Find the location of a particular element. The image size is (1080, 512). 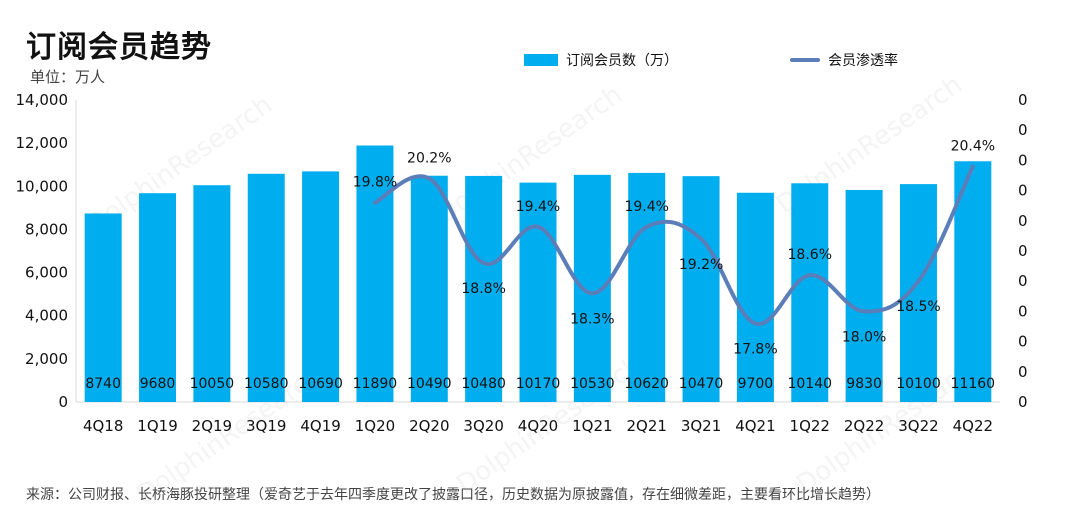

x-tick-label: 2Q21 is located at coordinates (646, 426).